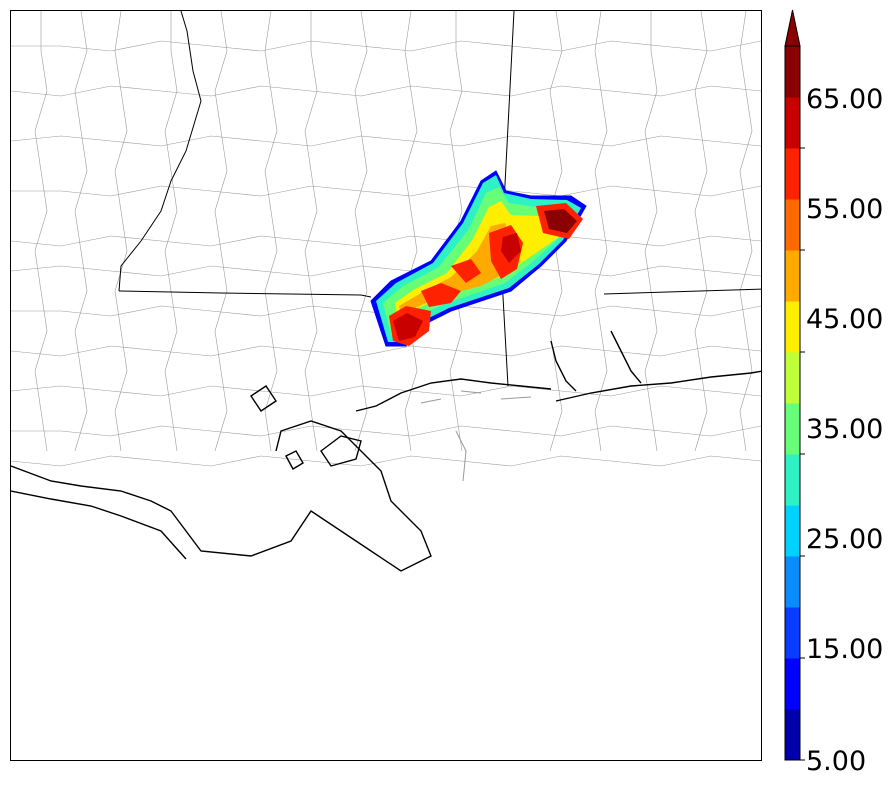 The height and width of the screenshot is (785, 894). I want to click on colorbar-tick-label: 45.00, so click(845, 319).